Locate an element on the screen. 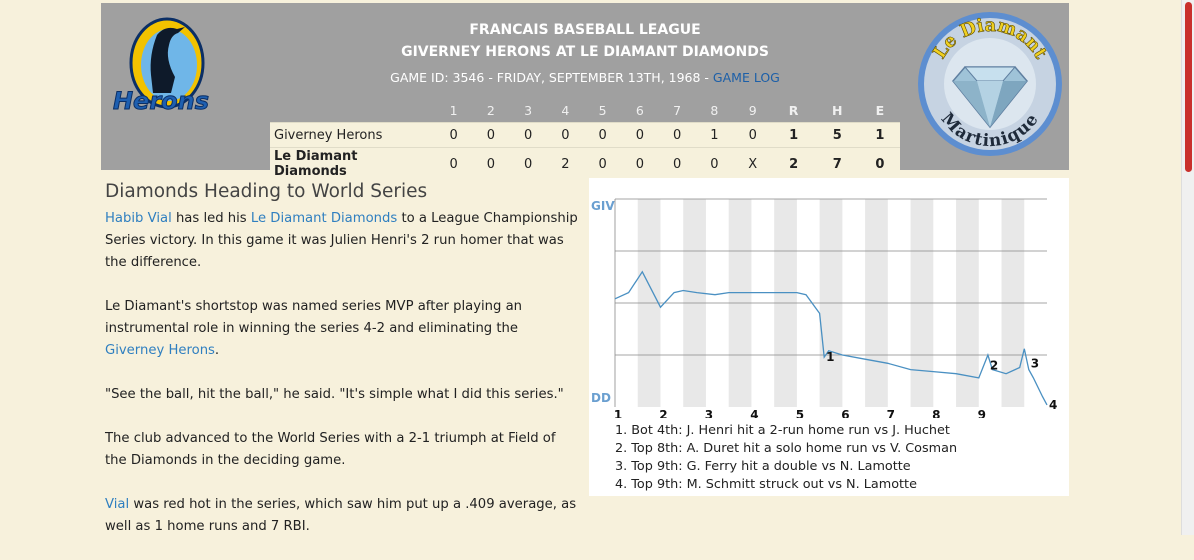  linescore-inning-cell: 2 is located at coordinates (565, 163).